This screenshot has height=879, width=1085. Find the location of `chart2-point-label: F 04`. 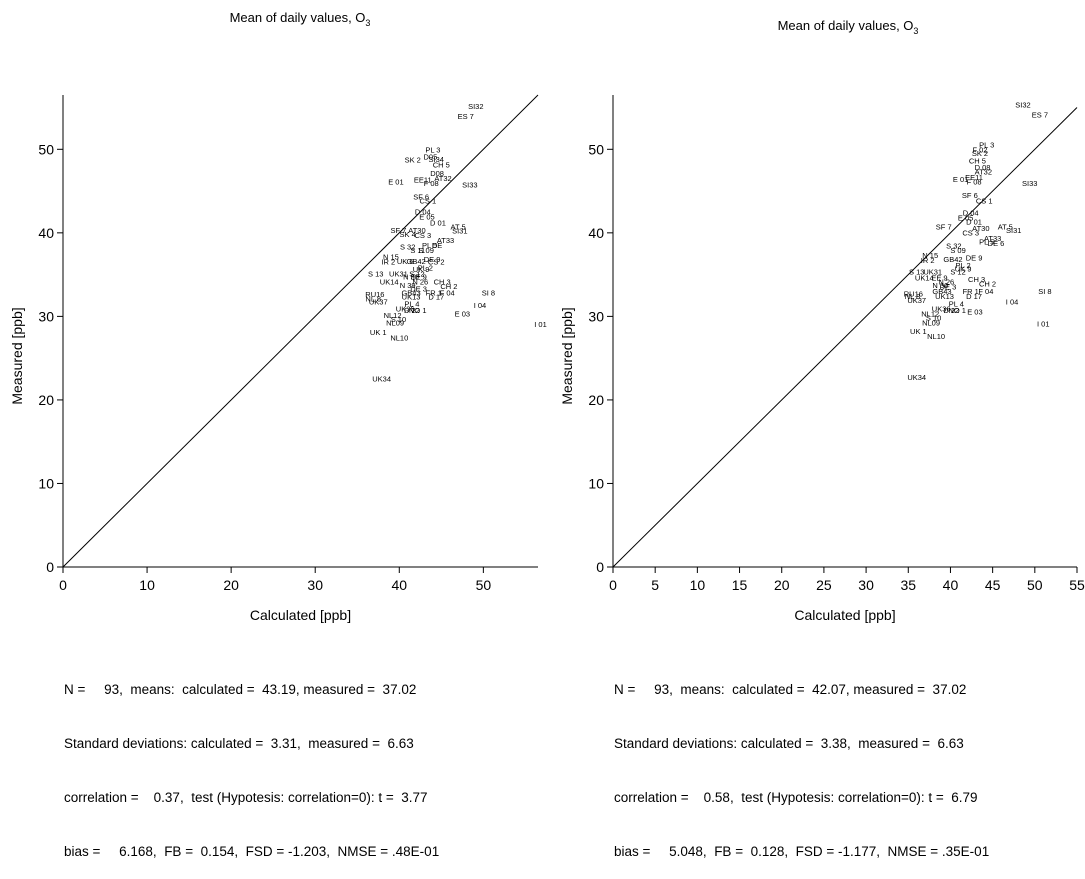

chart2-point-label: F 04 is located at coordinates (985, 291).